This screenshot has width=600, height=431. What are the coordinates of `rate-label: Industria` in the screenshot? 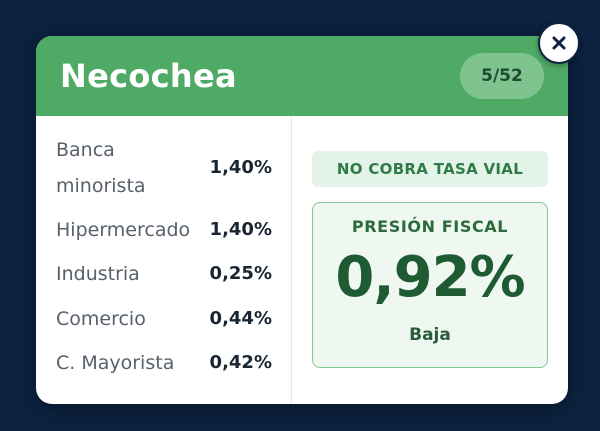 It's located at (98, 274).